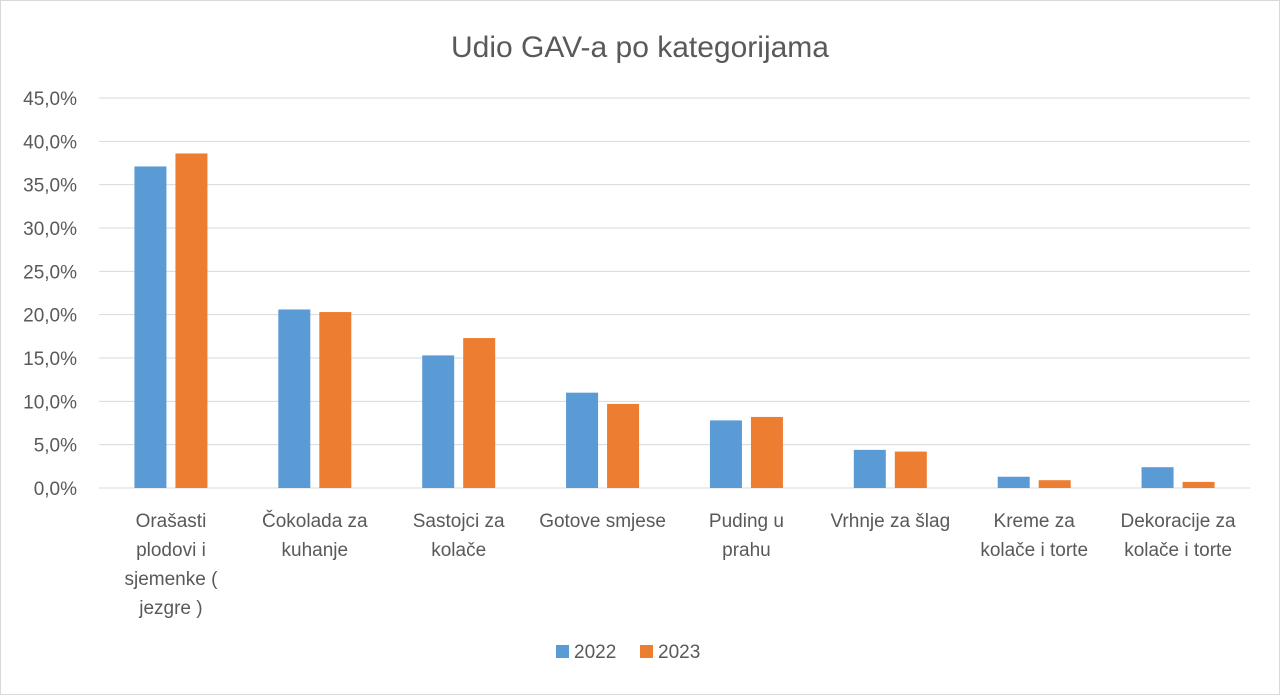 The image size is (1280, 695). Describe the element at coordinates (640, 47) in the screenshot. I see `chart-title: Udio GAV-a po kategorijama` at that location.